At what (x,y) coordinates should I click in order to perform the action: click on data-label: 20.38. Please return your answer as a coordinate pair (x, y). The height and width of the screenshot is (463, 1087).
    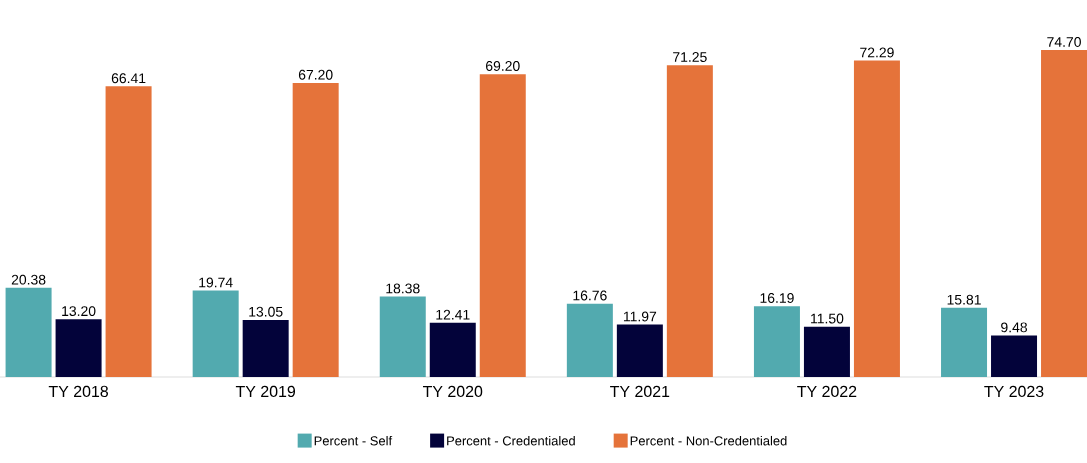
    Looking at the image, I should click on (28, 279).